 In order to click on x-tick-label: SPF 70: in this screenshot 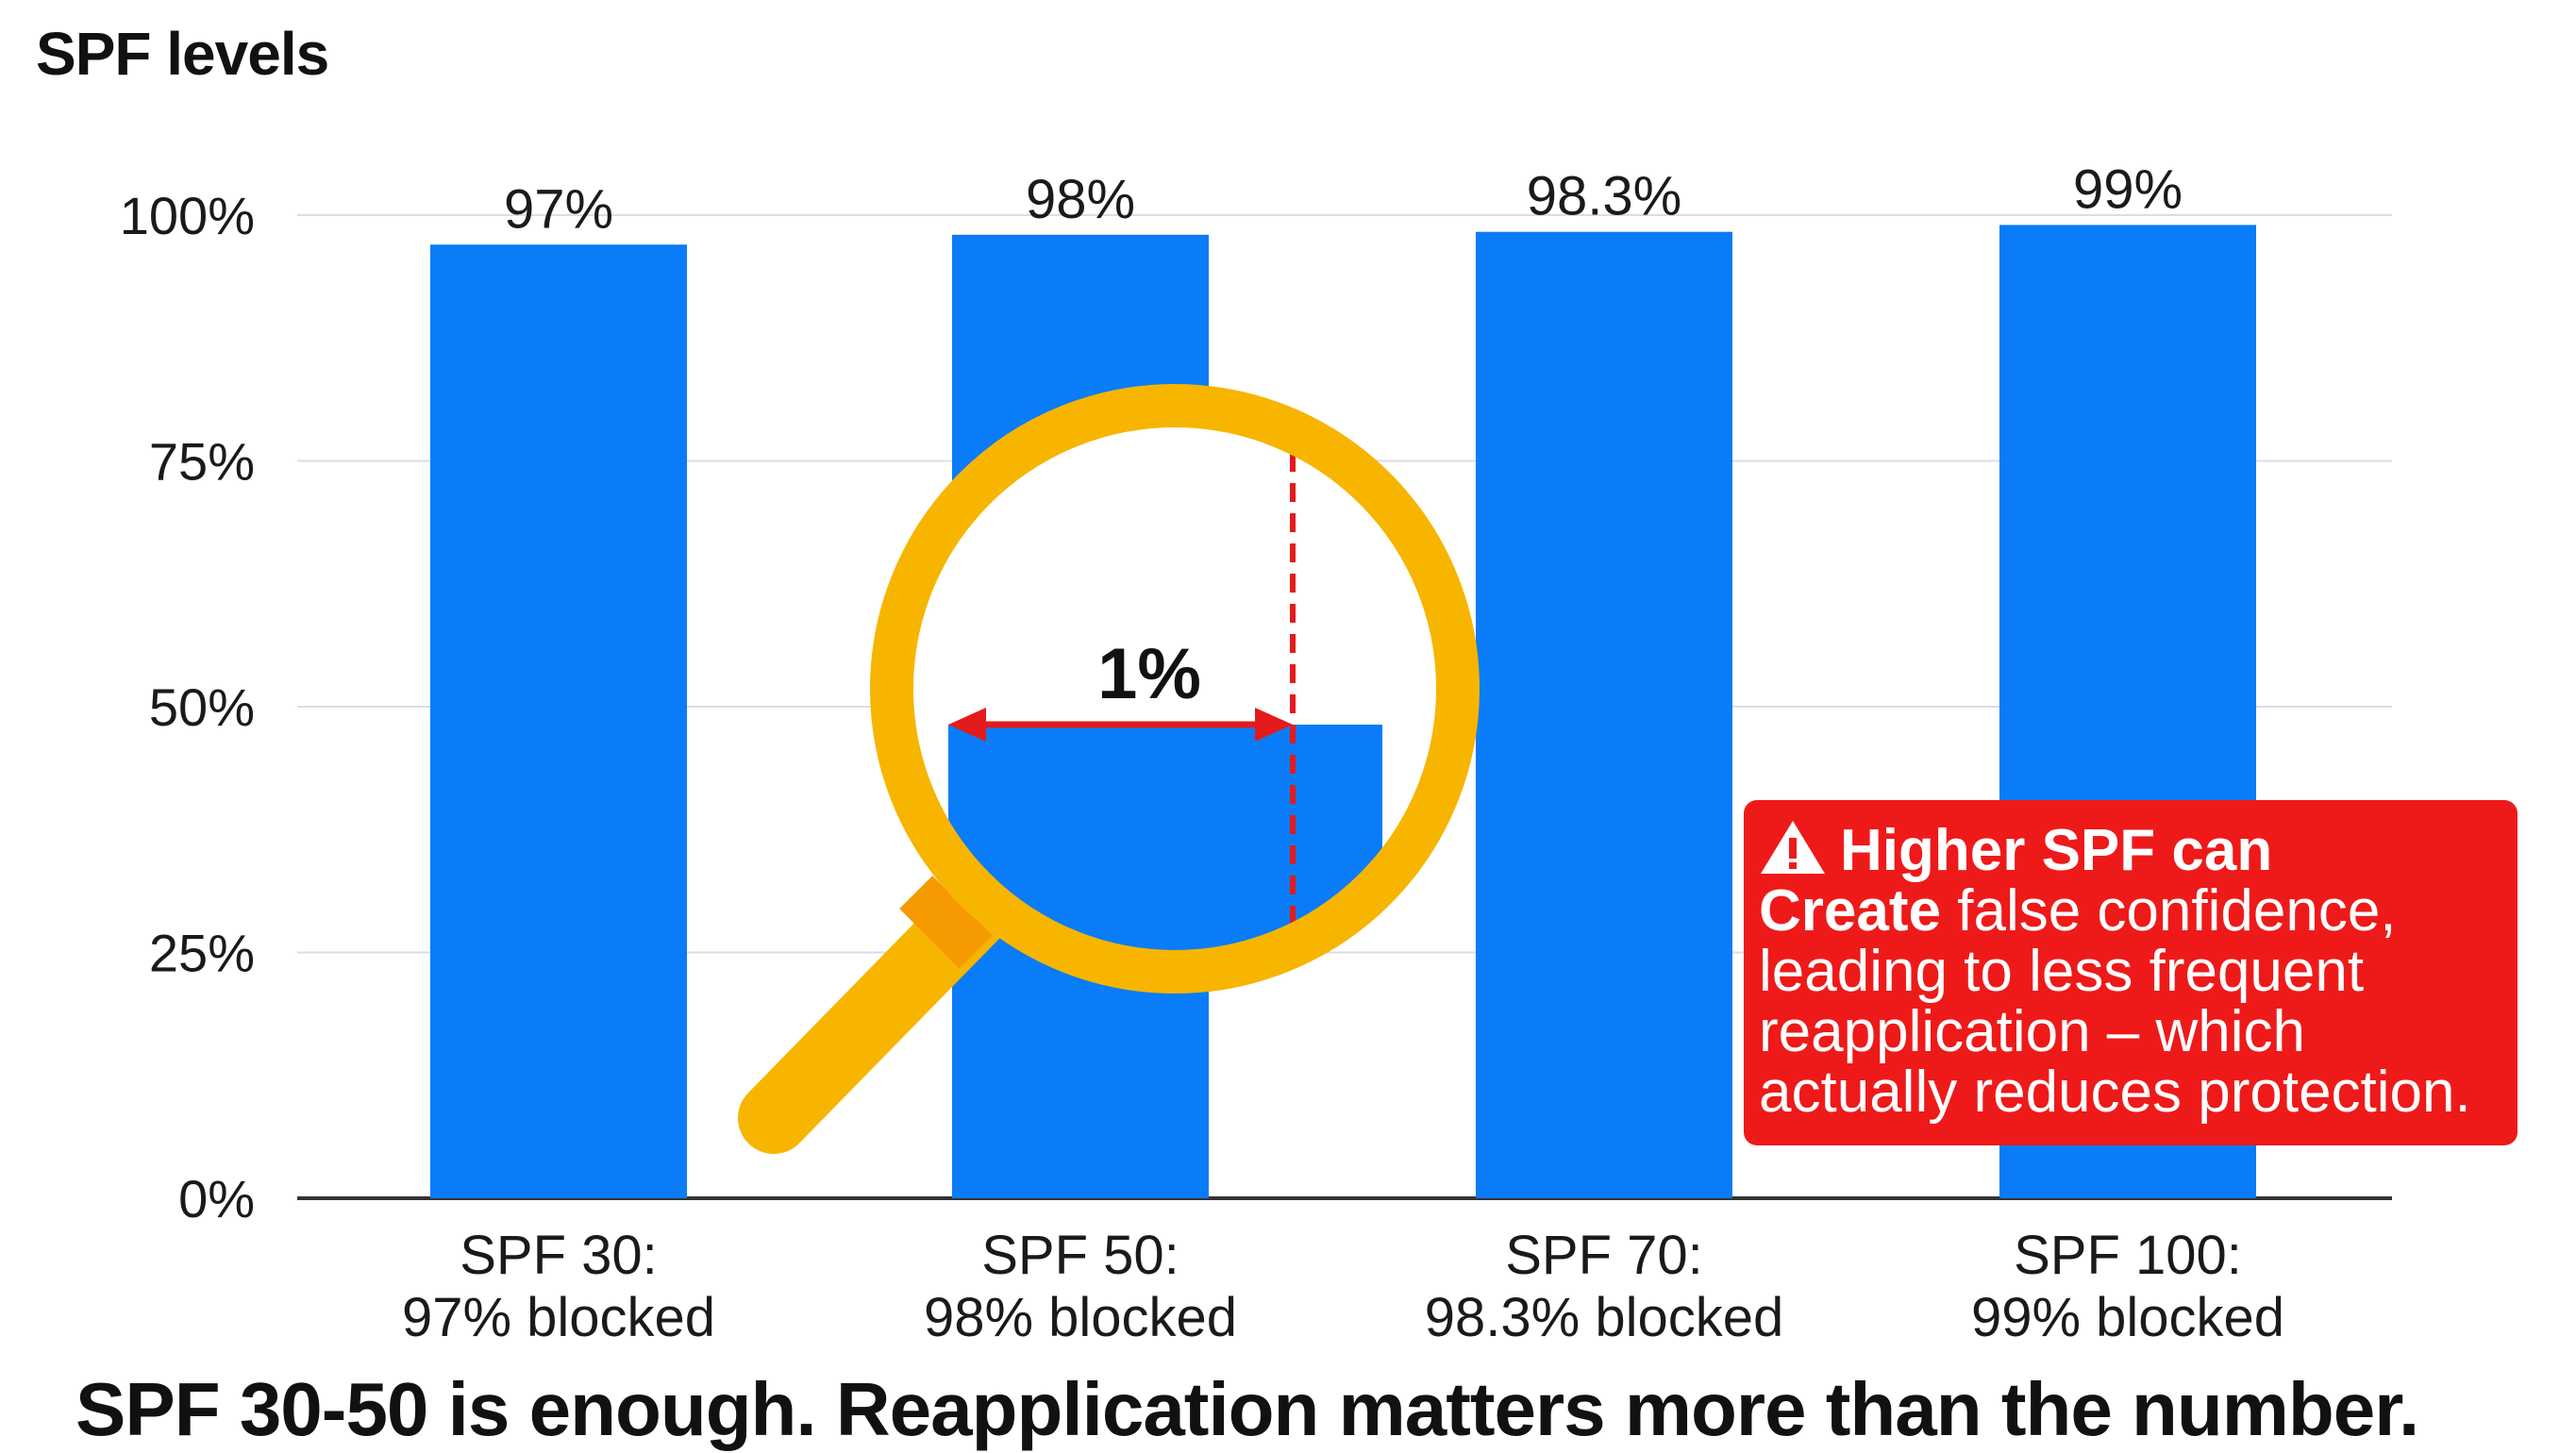, I will do `click(1604, 1255)`.